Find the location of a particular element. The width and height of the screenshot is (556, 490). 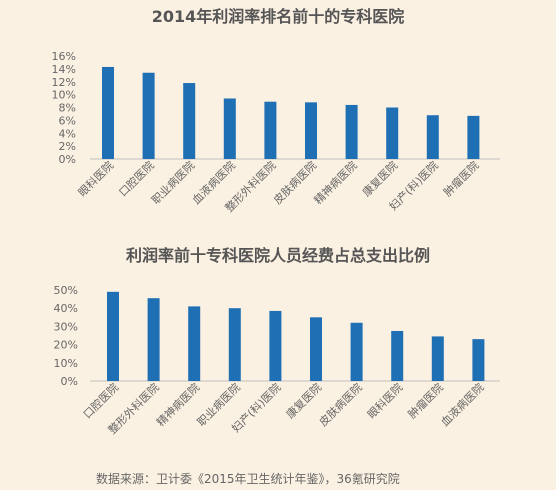

chart1-category-label: 康复医院 is located at coordinates (379, 178).